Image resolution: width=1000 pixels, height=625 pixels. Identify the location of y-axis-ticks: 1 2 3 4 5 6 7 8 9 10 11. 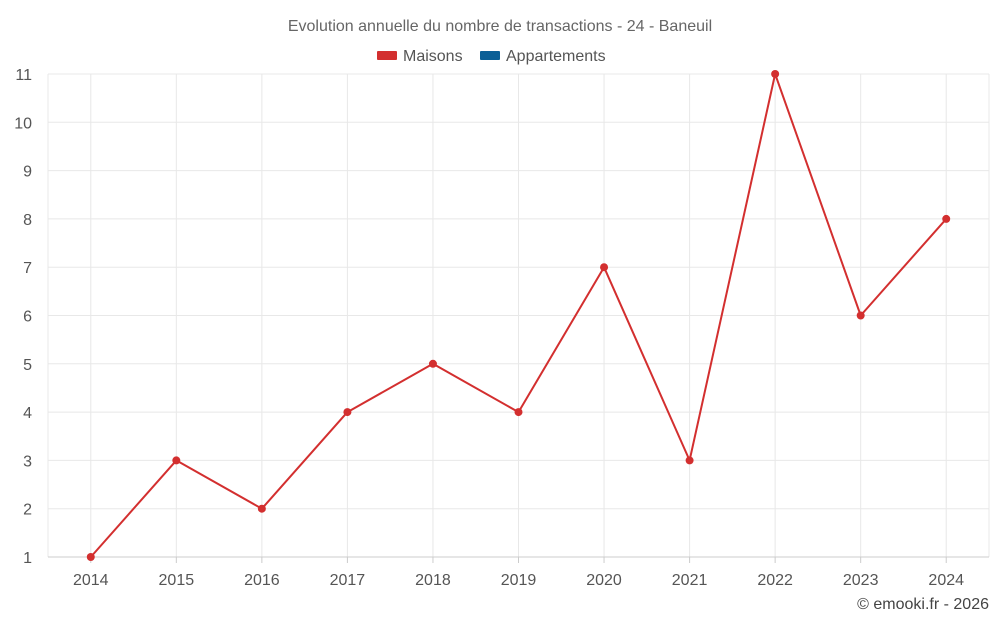
(23, 317).